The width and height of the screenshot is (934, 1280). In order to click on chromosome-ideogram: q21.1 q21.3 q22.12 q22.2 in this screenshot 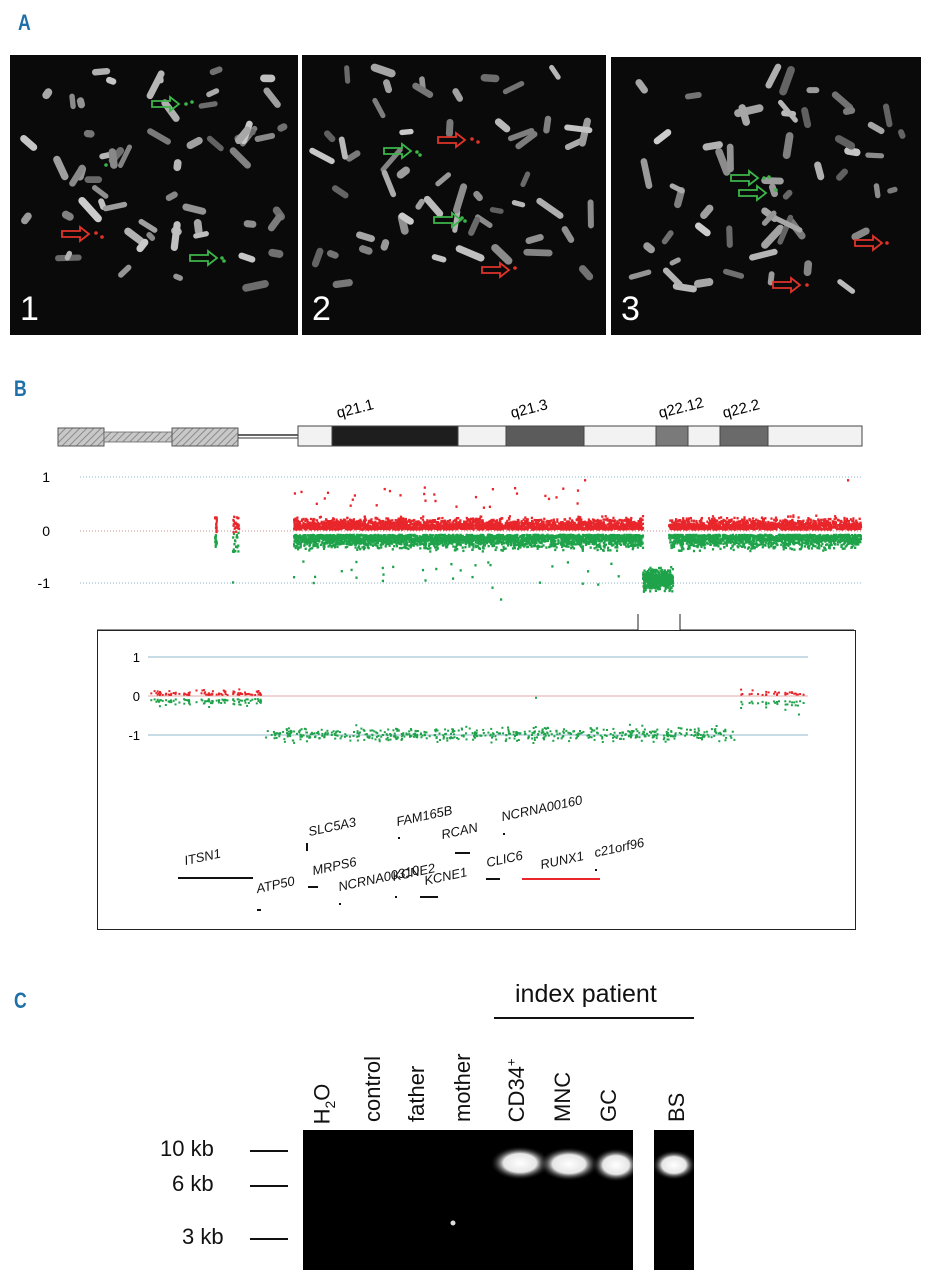, I will do `click(460, 420)`.